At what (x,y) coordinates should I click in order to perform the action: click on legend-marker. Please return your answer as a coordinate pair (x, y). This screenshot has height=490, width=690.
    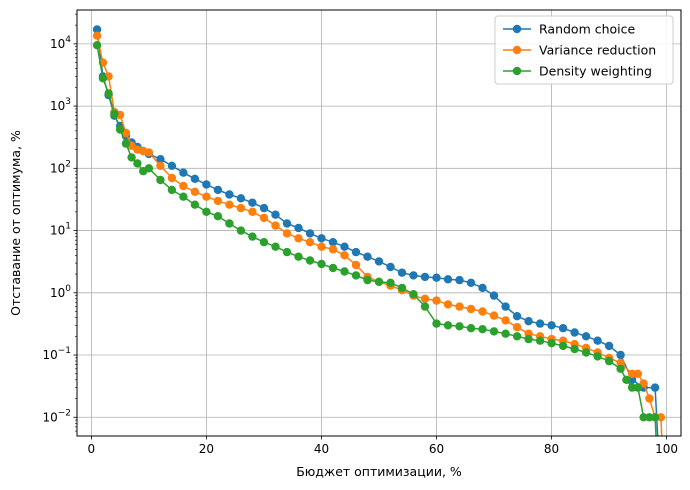
    Looking at the image, I should click on (517, 71).